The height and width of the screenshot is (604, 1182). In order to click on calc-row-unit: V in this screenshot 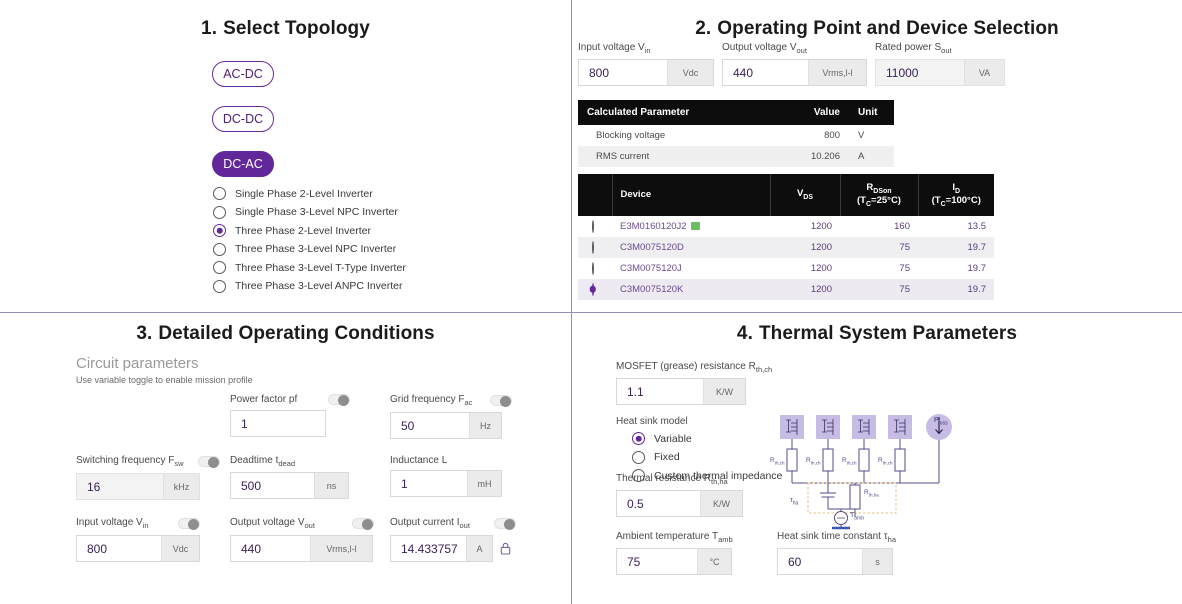, I will do `click(861, 135)`.